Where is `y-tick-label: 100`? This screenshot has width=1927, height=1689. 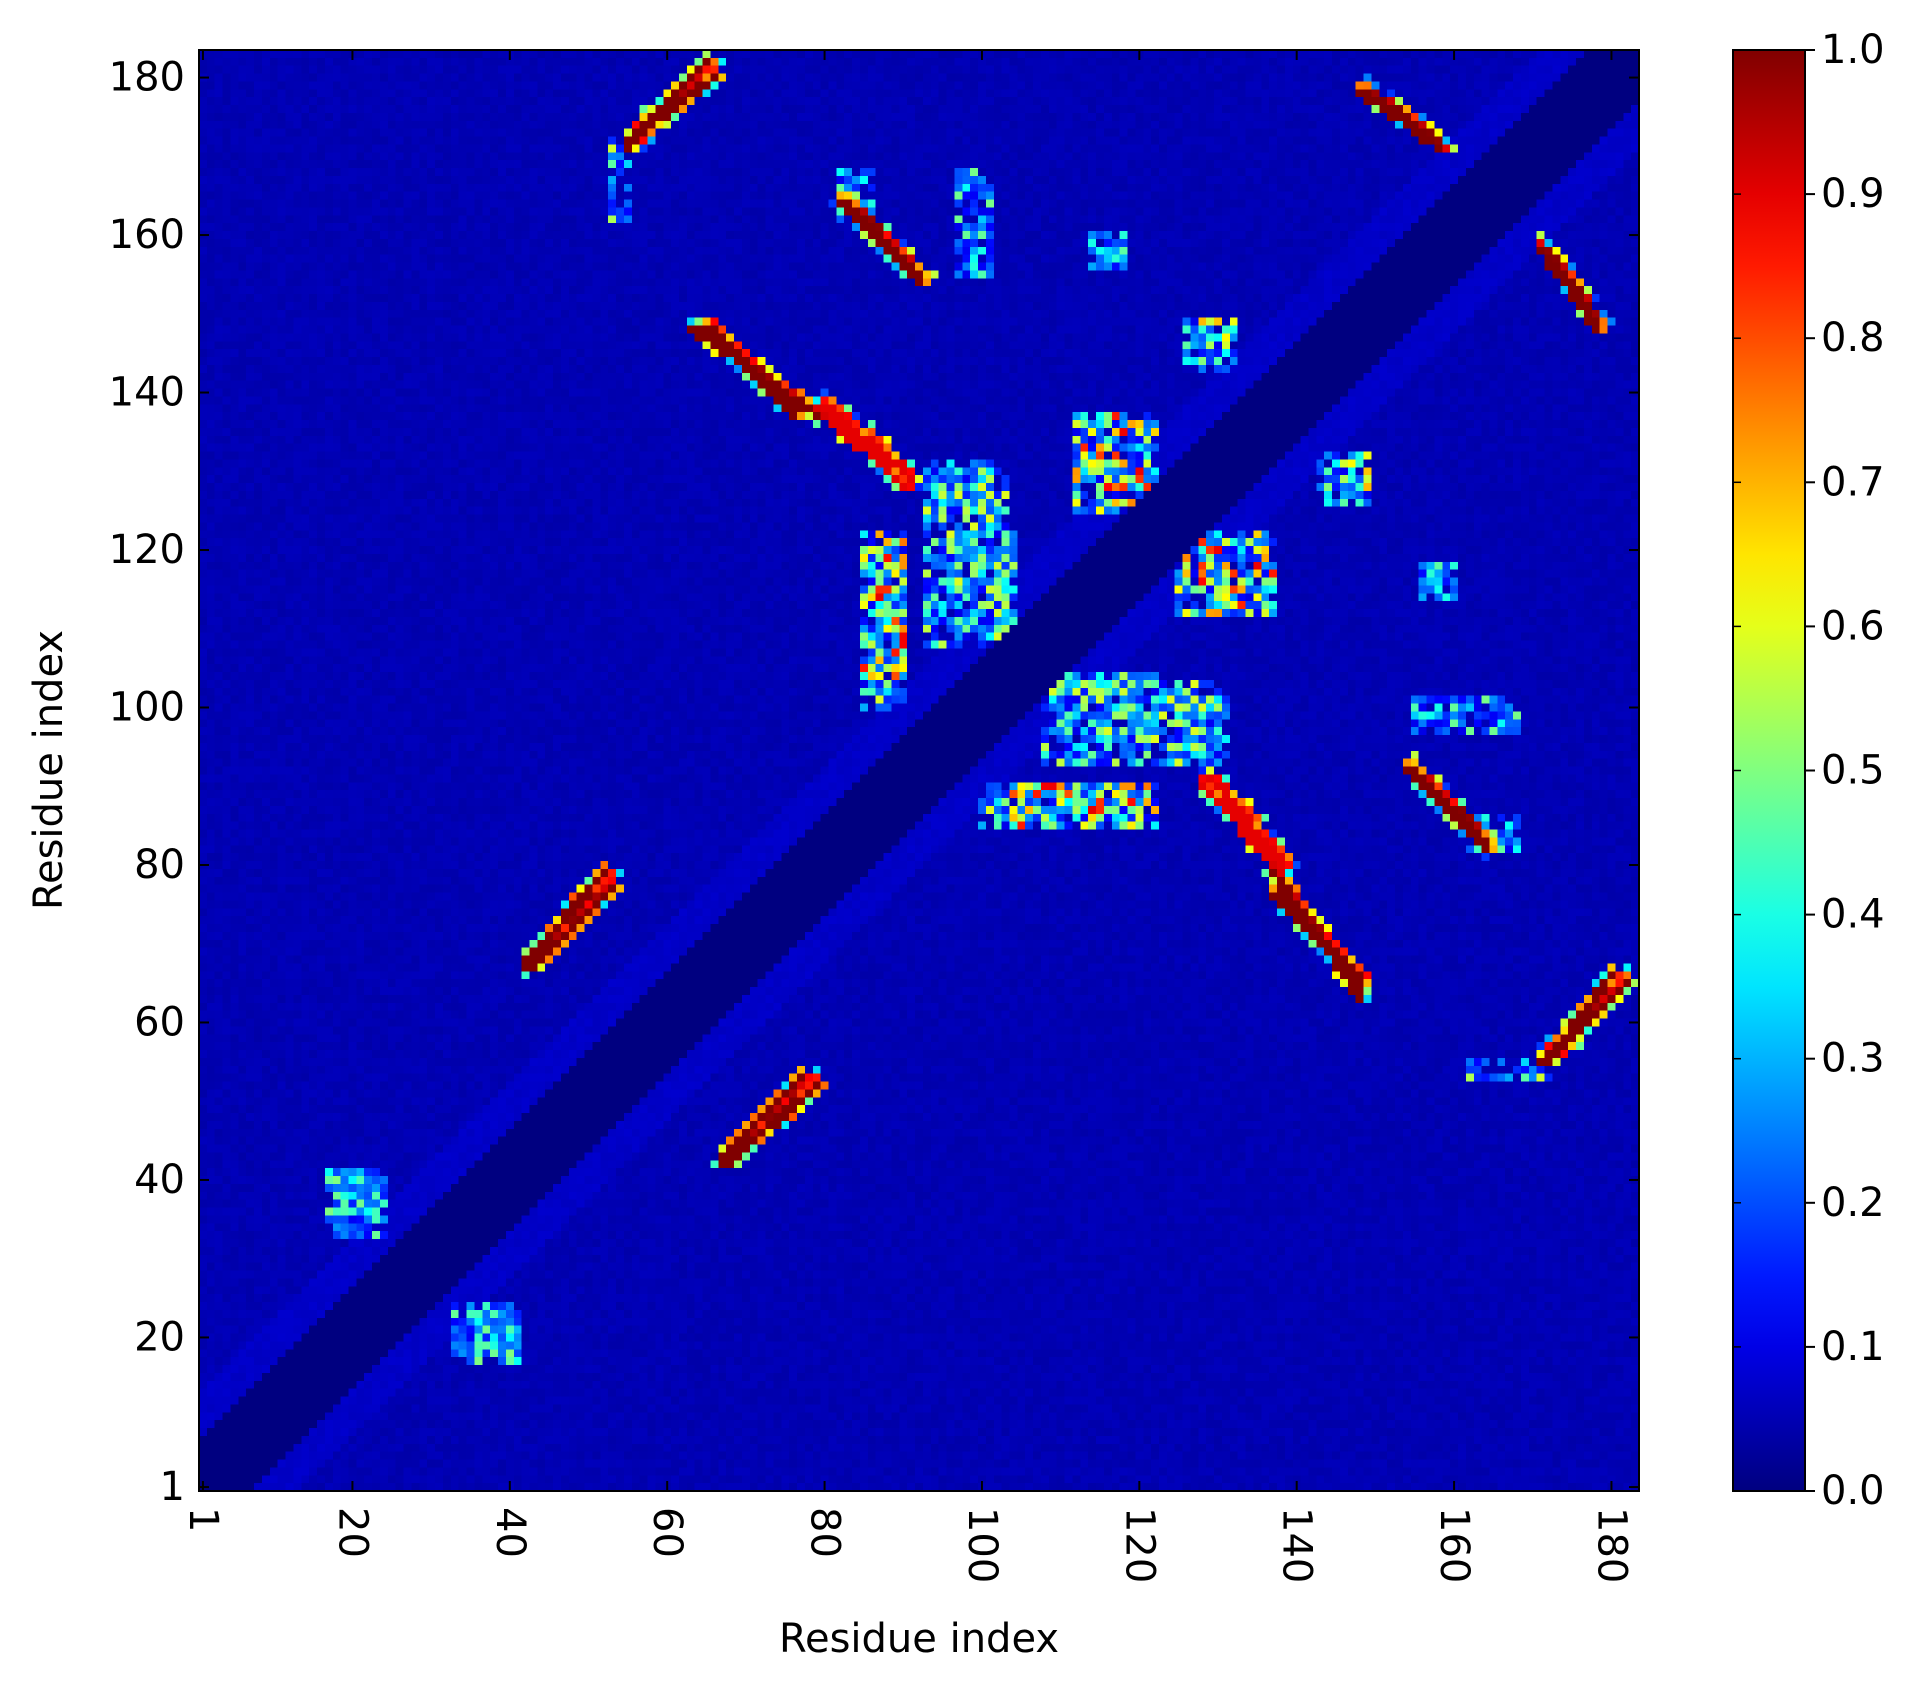
y-tick-label: 100 is located at coordinates (147, 708).